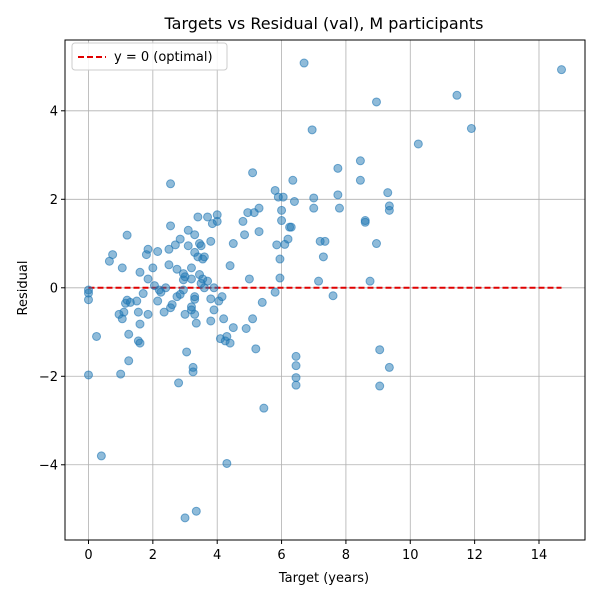 This screenshot has height=600, width=600. Describe the element at coordinates (54, 200) in the screenshot. I see `y-tick-label: 2` at that location.